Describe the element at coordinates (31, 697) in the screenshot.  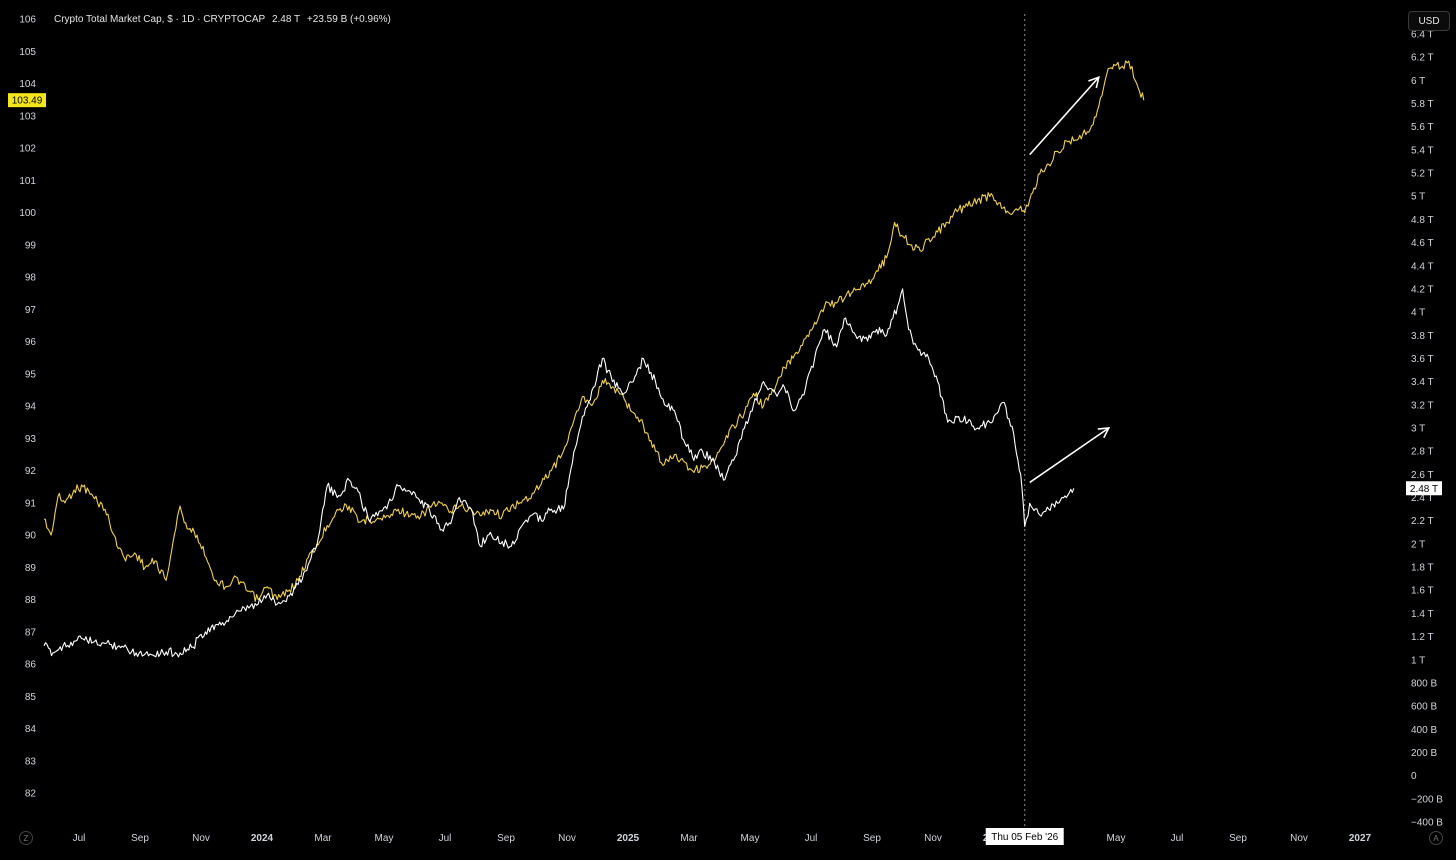
I see `left-axis-tick-label: 85` at that location.